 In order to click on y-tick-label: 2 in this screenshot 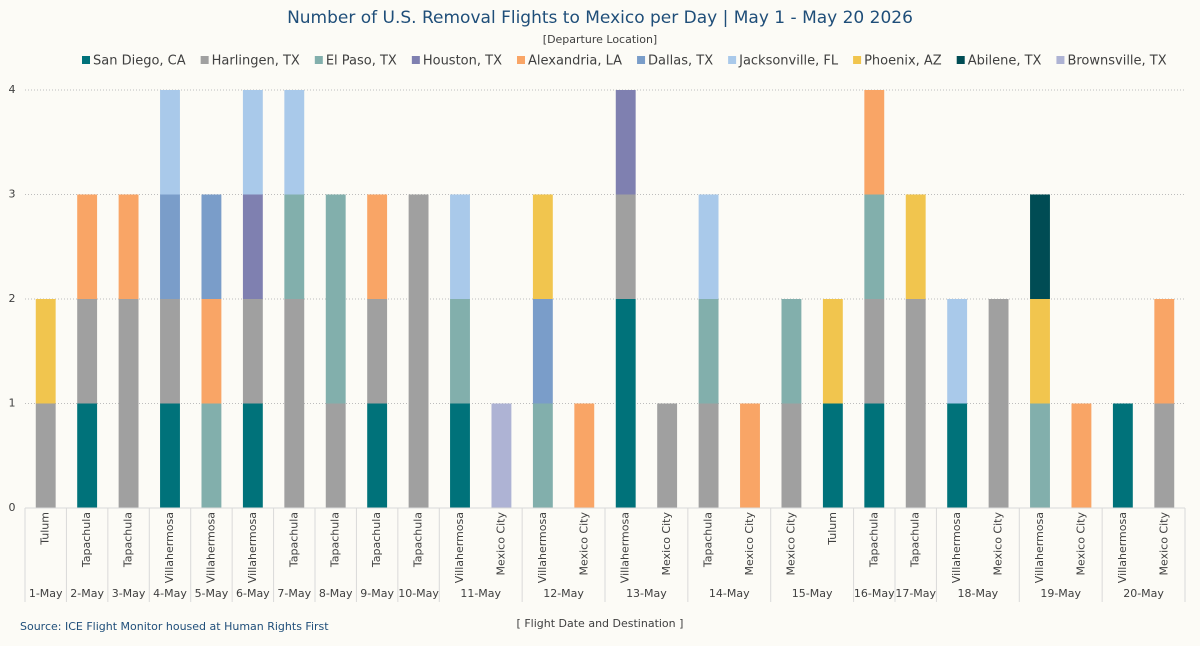, I will do `click(12, 298)`.